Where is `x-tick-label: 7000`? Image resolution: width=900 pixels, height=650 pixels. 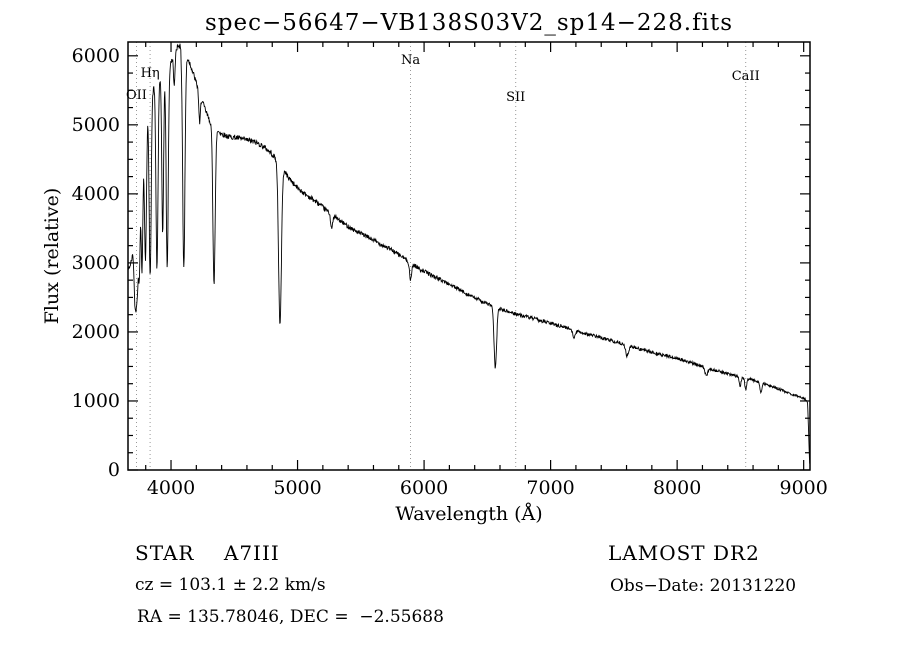
x-tick-label: 7000 is located at coordinates (550, 488).